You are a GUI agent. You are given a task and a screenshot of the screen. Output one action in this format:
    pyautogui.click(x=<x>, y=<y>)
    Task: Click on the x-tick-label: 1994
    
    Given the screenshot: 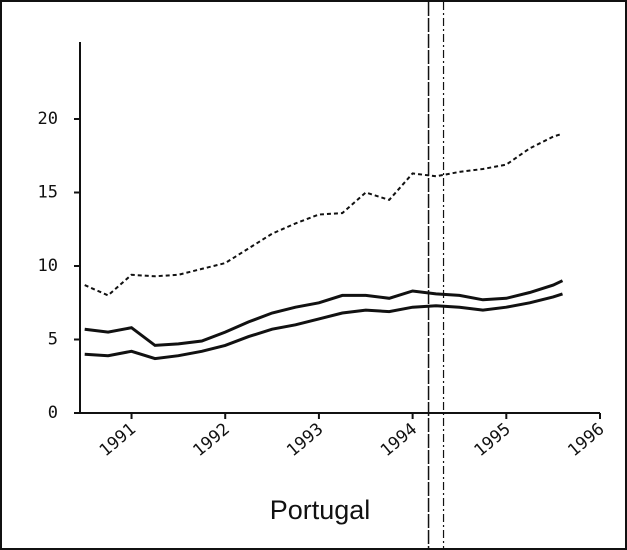 What is the action you would take?
    pyautogui.click(x=399, y=440)
    